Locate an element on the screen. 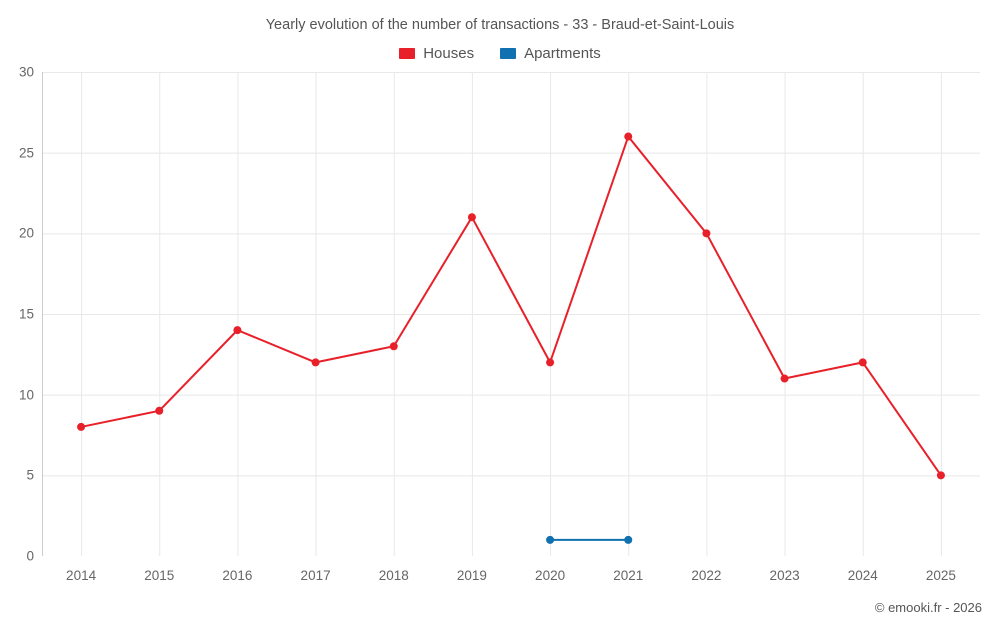 This screenshot has width=1000, height=625. x-axis-tick-label: 2014 is located at coordinates (81, 575).